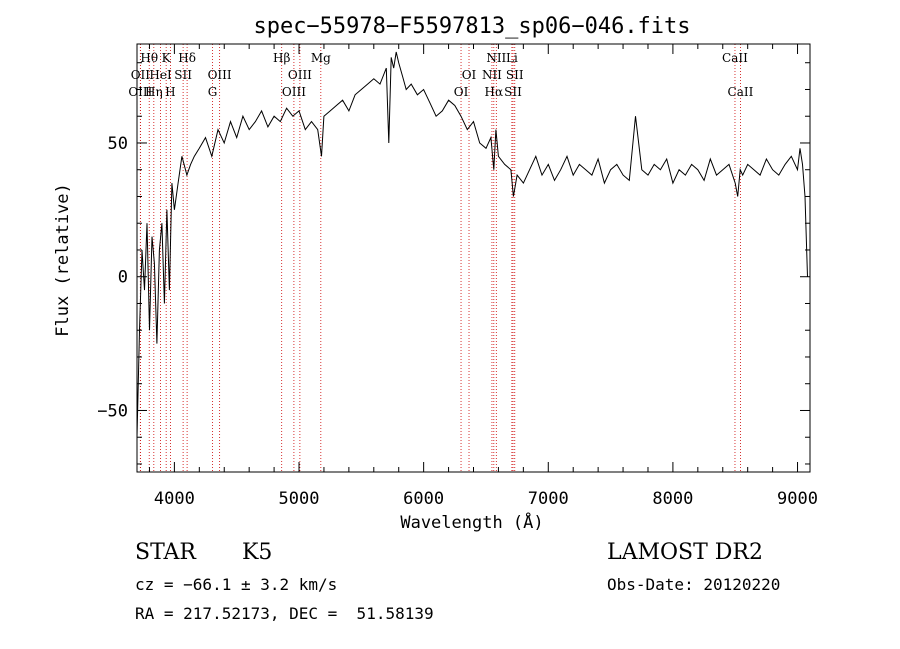 This screenshot has height=649, width=900. I want to click on coordinates-text: RA = 217.52173, DEC = 51.58139, so click(284, 613).